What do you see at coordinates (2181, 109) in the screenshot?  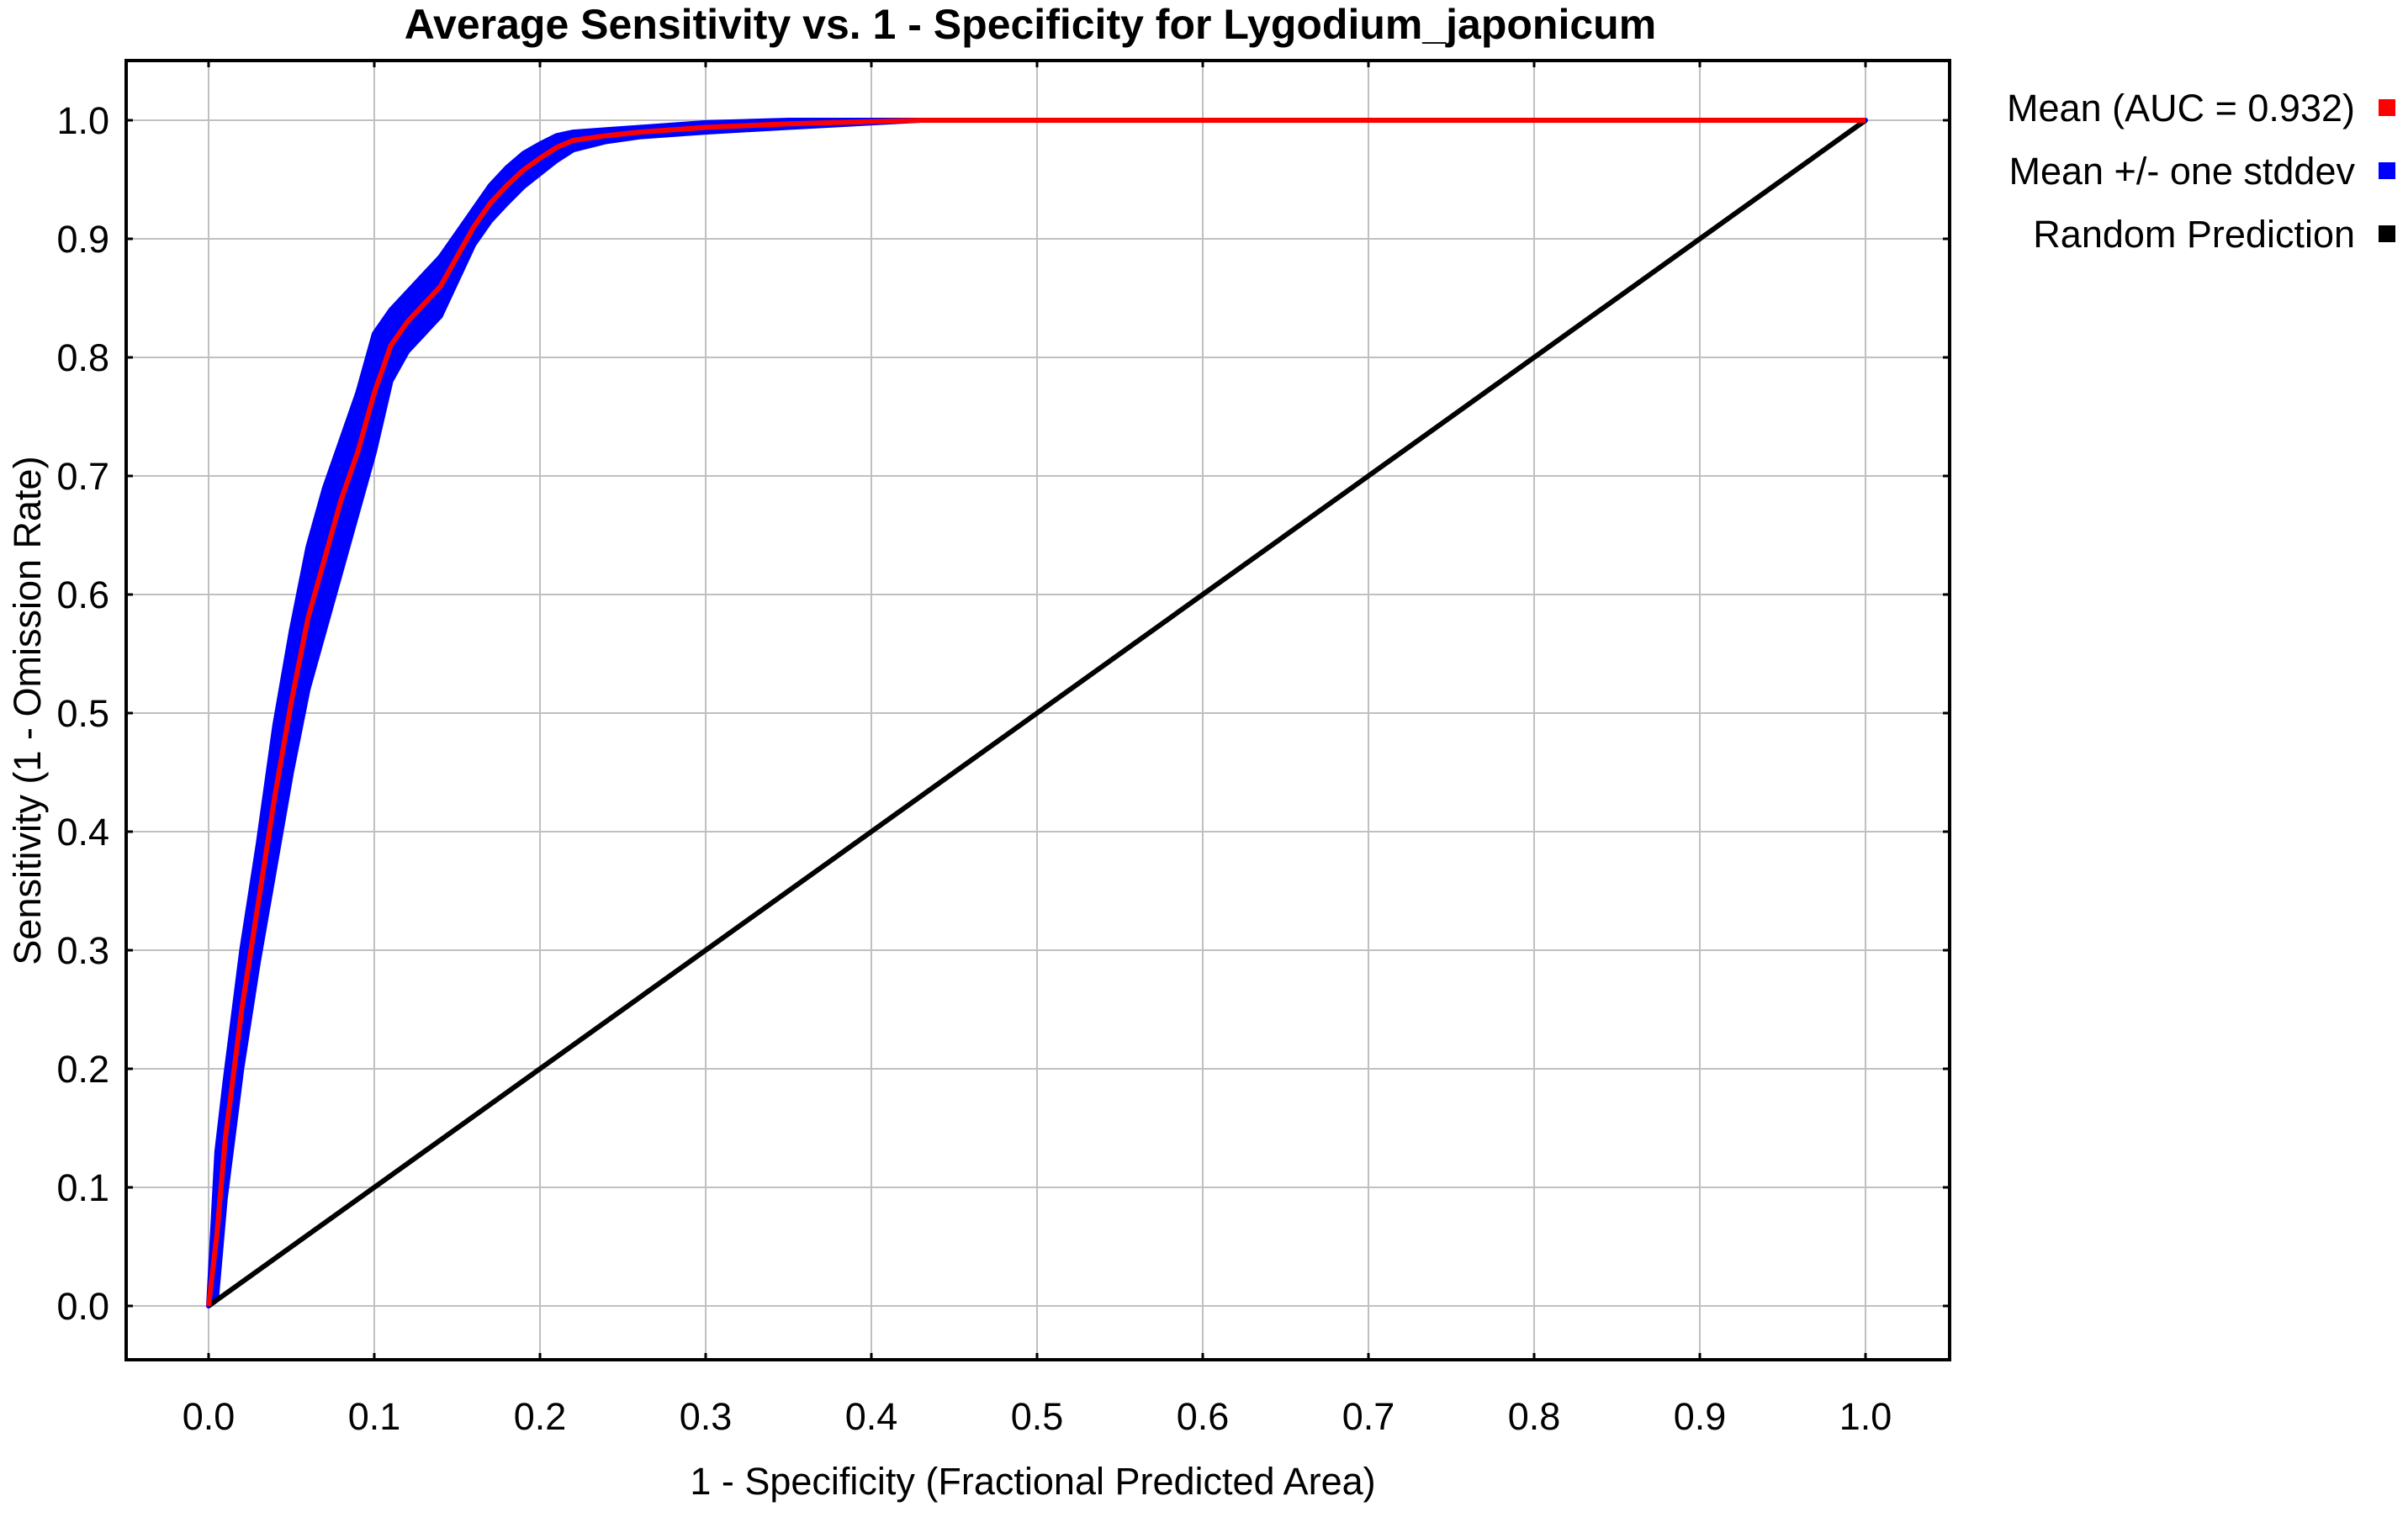 I see `legend-item-mean-label: Mean (AUC = 0.932)` at bounding box center [2181, 109].